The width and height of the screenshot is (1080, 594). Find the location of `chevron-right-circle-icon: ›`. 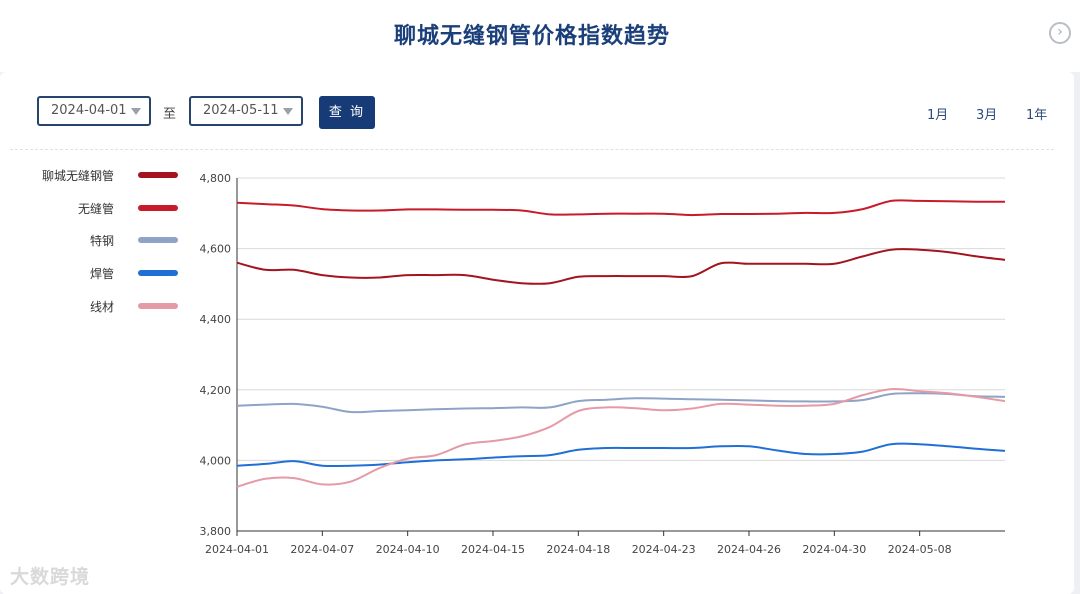

chevron-right-circle-icon: › is located at coordinates (1060, 33).